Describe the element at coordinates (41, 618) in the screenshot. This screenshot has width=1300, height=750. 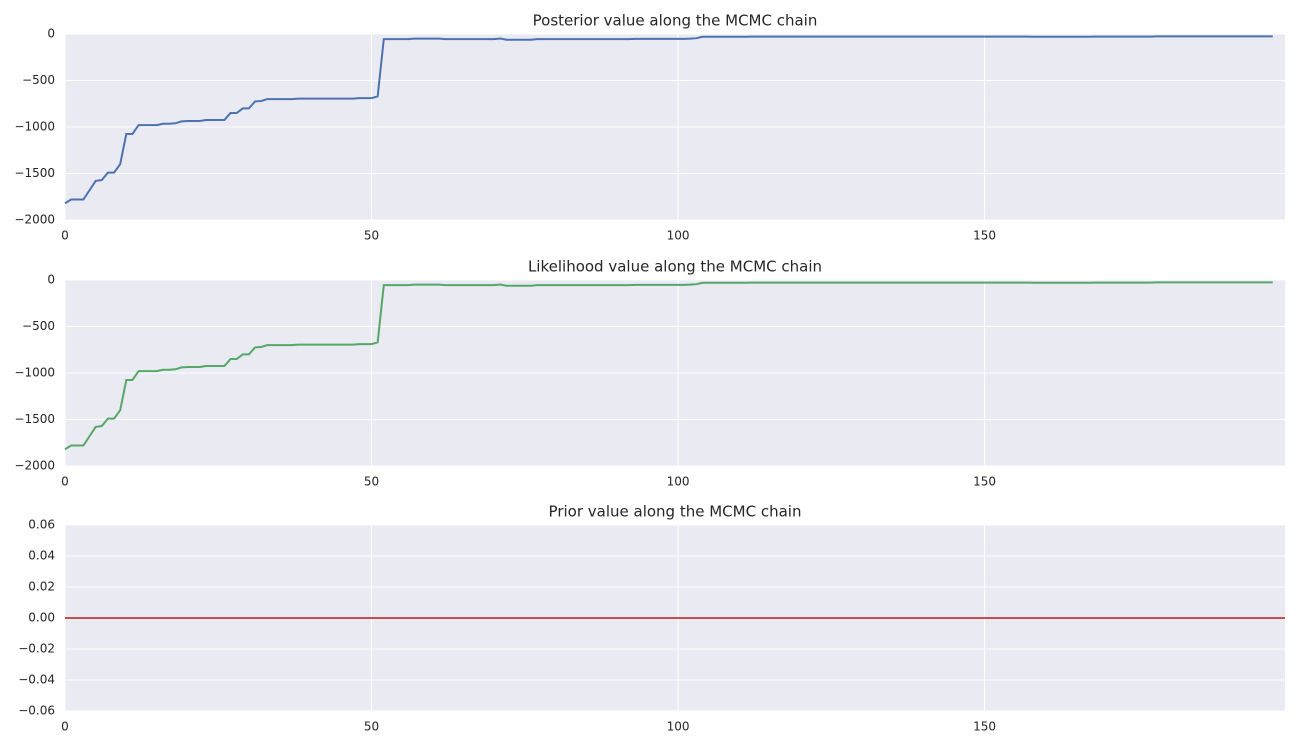
I see `y-tick-label: 0.00` at that location.